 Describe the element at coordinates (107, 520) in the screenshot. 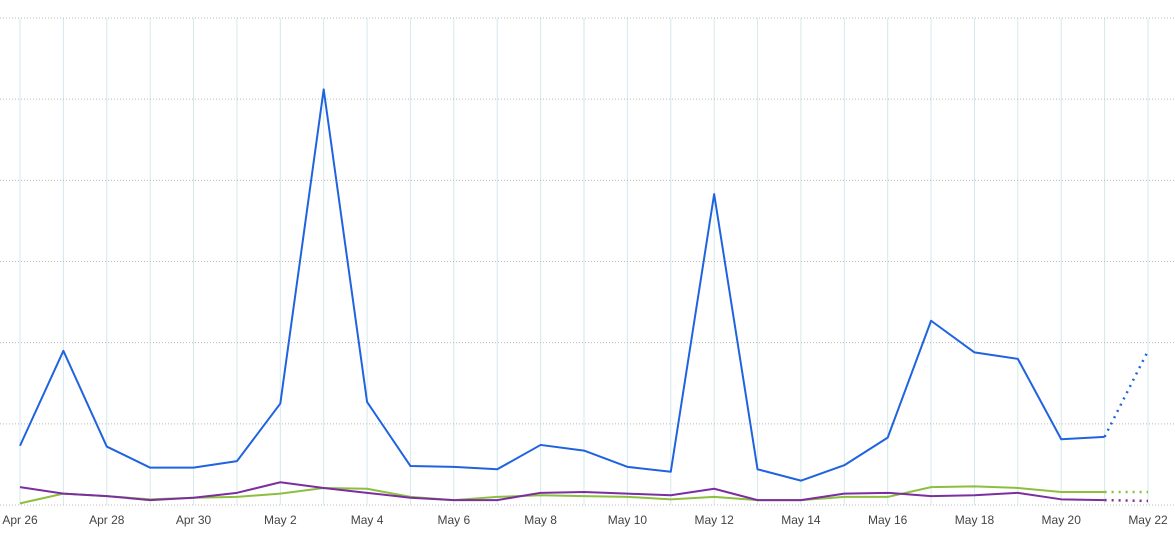

I see `x-tick-label: Apr 28` at that location.